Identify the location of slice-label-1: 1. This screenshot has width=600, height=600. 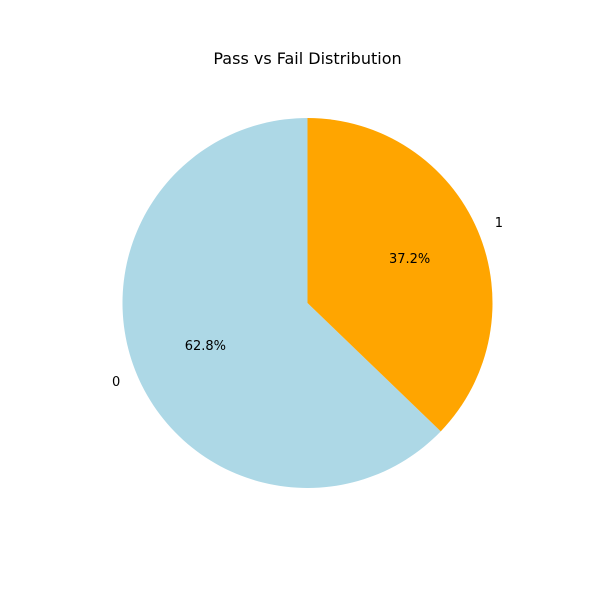
(499, 223).